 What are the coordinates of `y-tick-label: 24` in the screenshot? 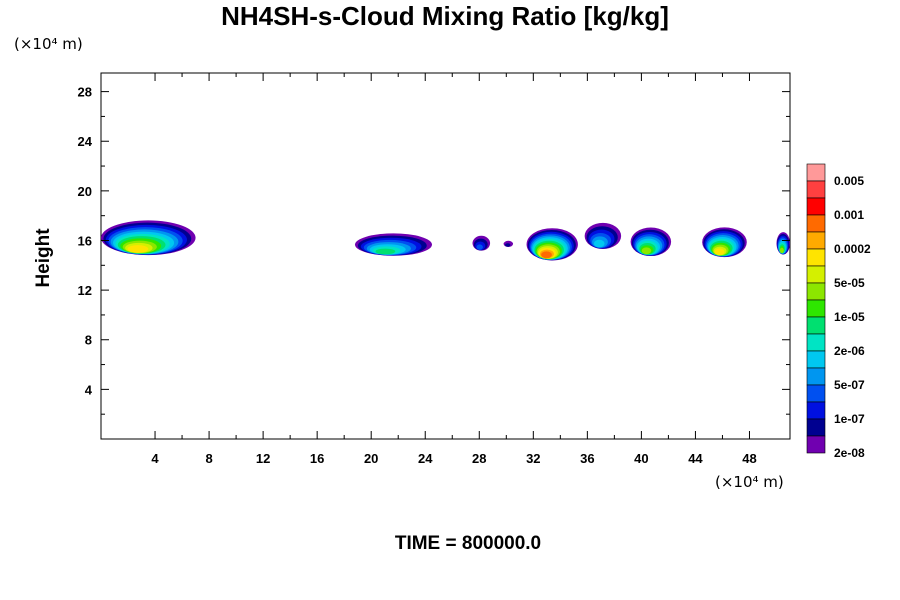 It's located at (85, 141).